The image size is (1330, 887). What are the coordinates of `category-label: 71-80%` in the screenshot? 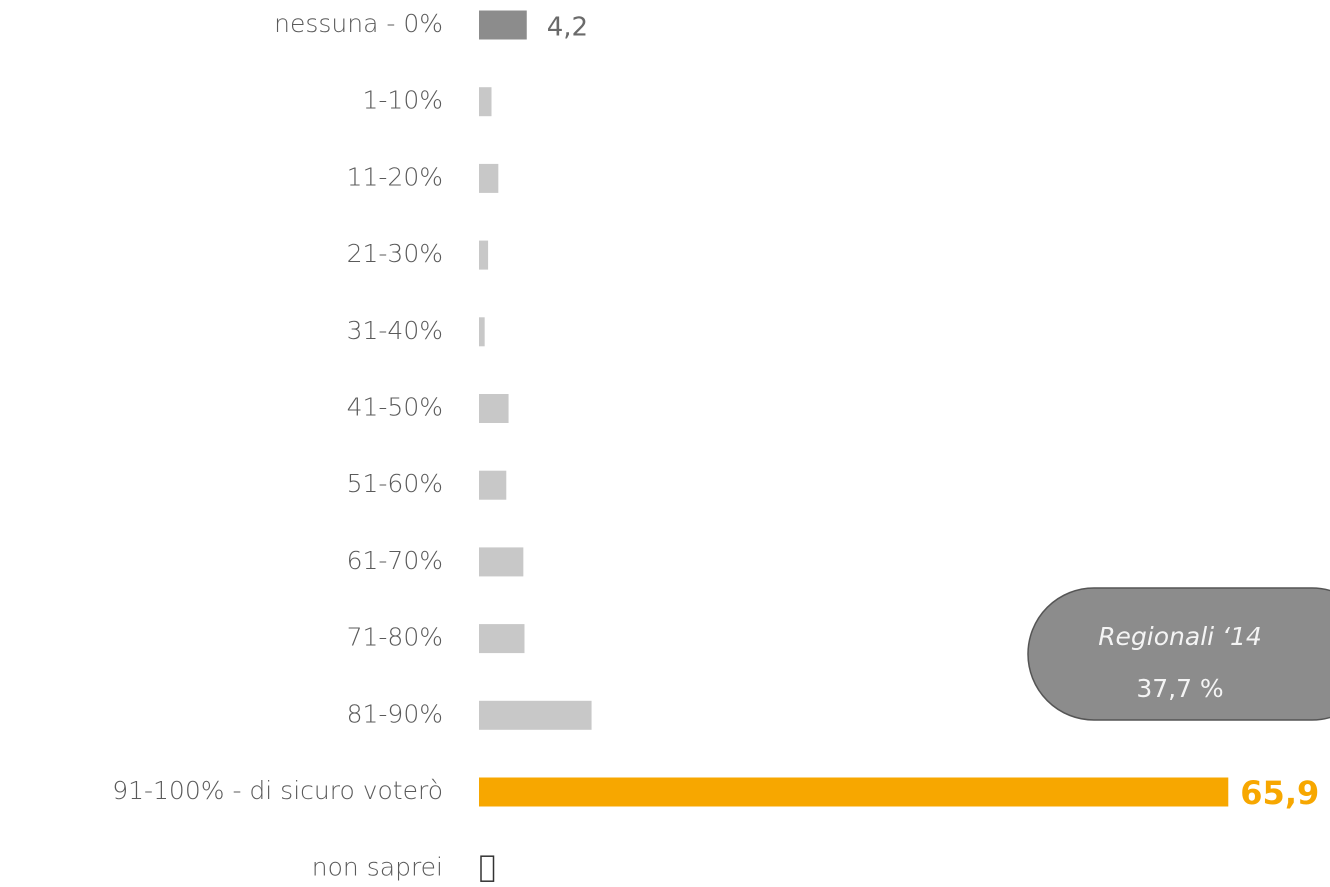 It's located at (395, 637).